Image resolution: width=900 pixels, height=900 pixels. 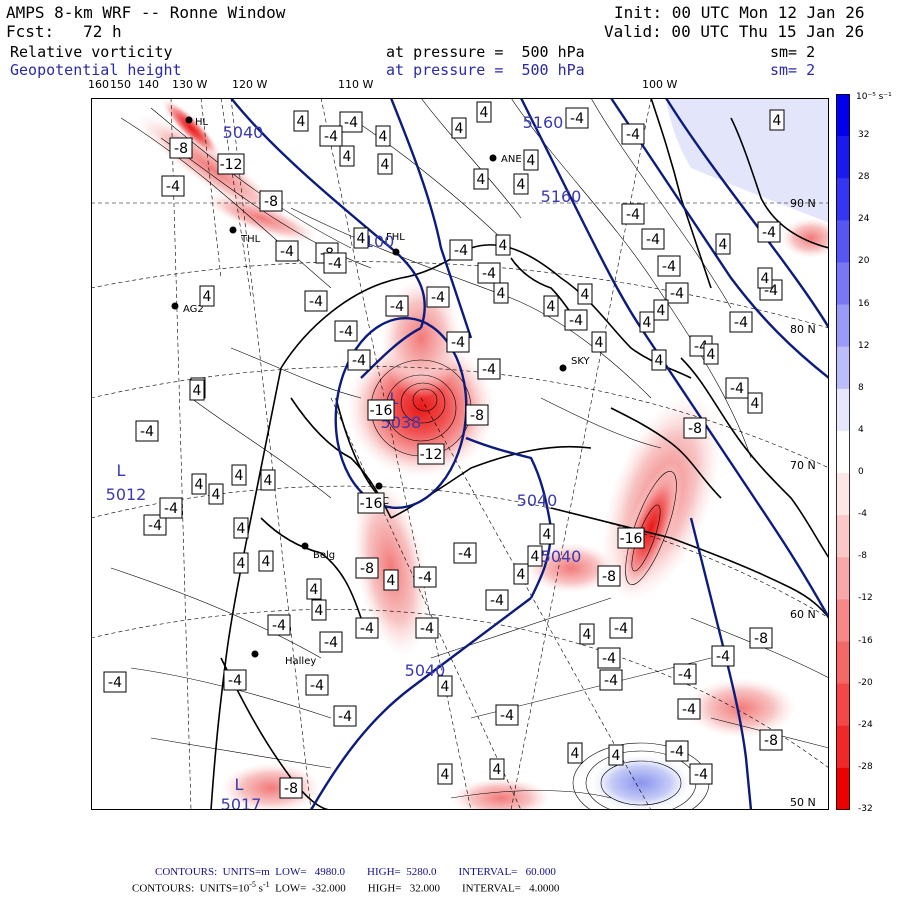 What do you see at coordinates (501, 794) in the screenshot?
I see `vort-negative-area-s` at bounding box center [501, 794].